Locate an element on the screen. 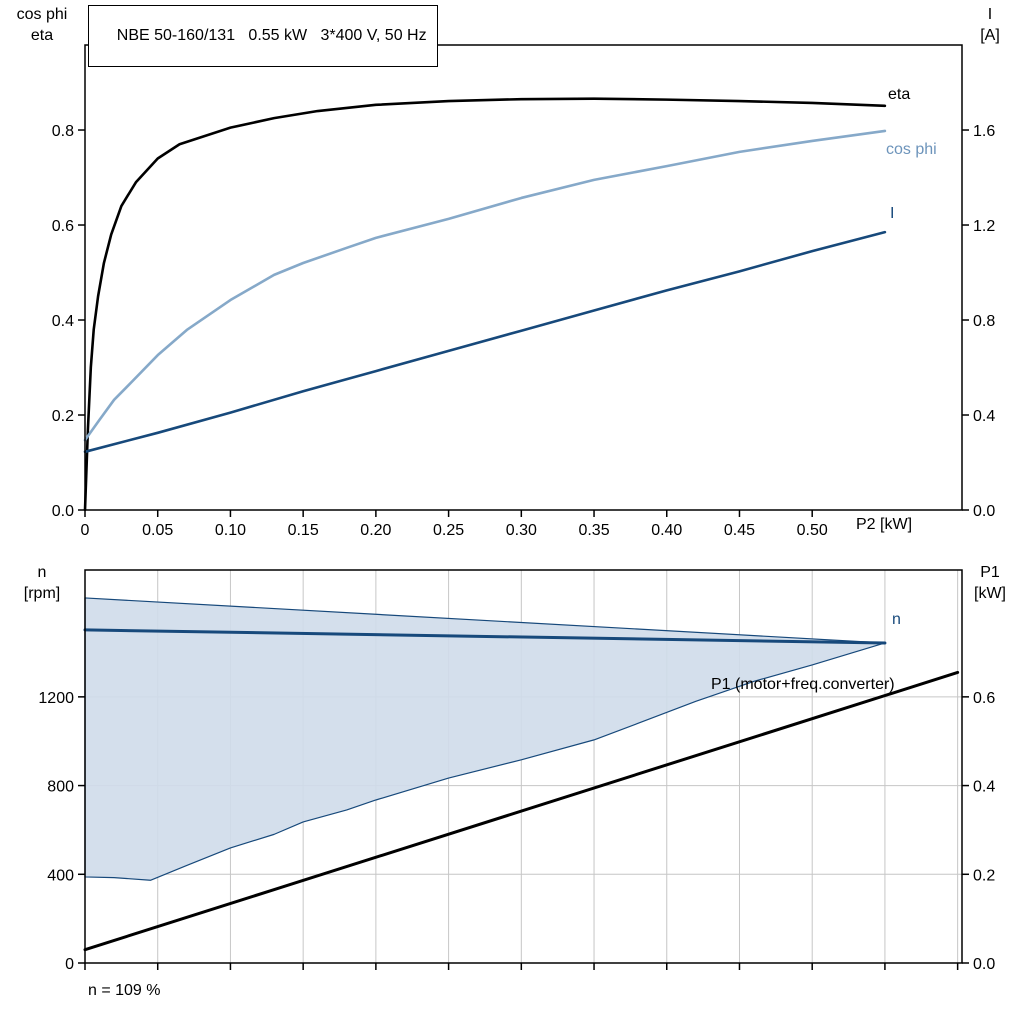 This screenshot has width=1024, height=1024. x-tick-label: 0.30 is located at coordinates (521, 530).